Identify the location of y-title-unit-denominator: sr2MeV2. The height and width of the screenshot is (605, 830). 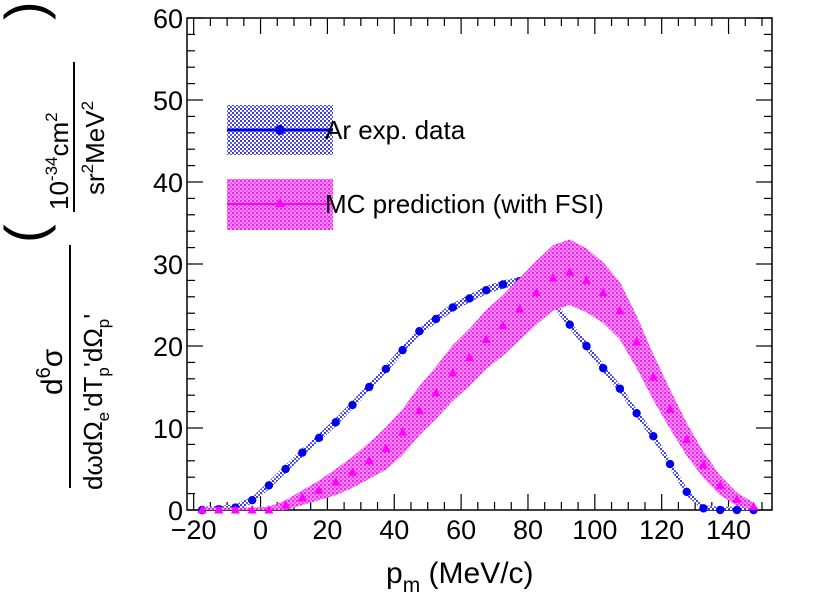
(94, 148).